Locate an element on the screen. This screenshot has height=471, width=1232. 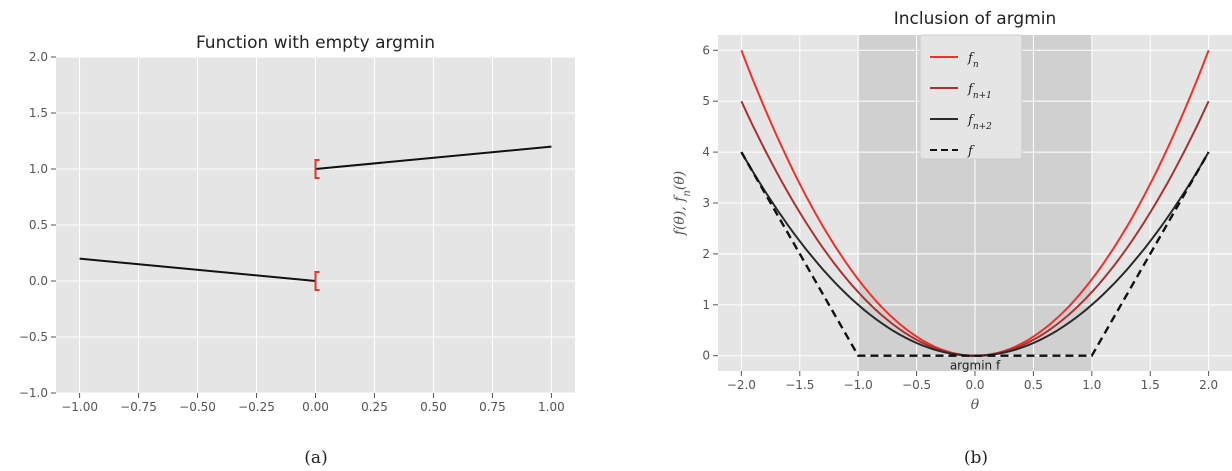
x-tick-label: 1.0 is located at coordinates (1091, 385).